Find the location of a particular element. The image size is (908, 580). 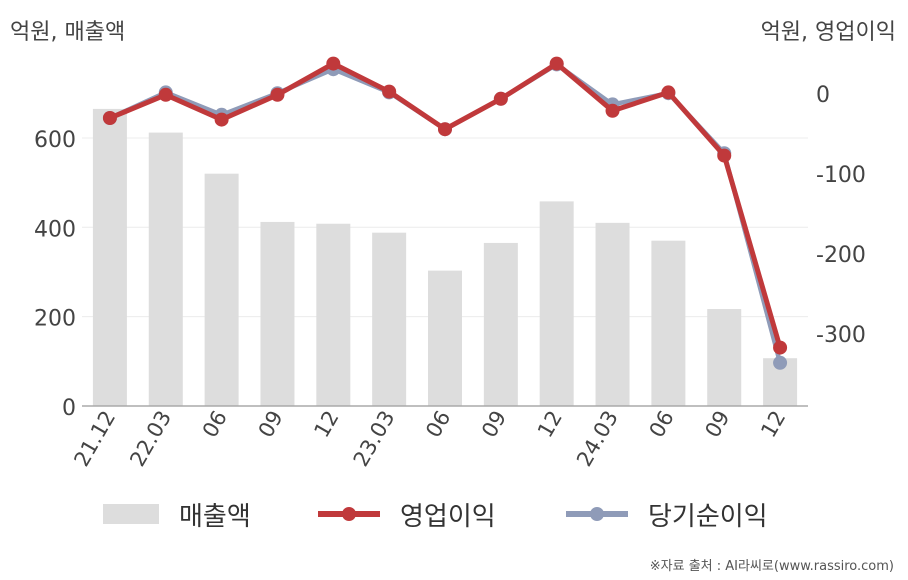

legend-swatch-bar is located at coordinates (131, 514).